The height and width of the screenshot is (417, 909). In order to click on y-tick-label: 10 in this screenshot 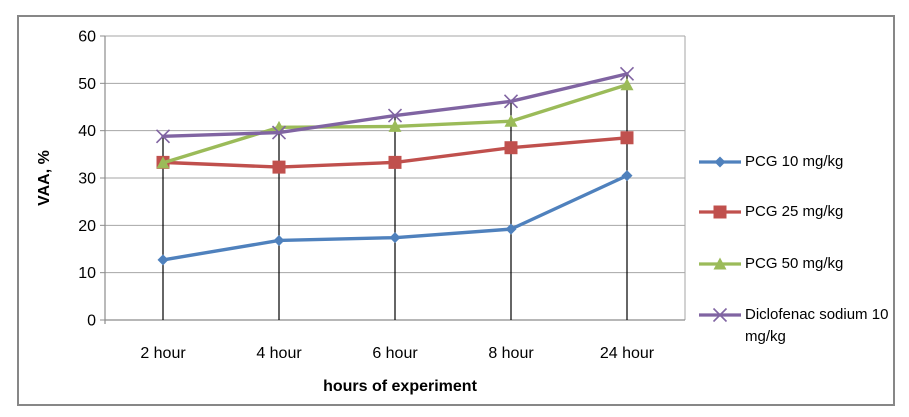, I will do `click(87, 273)`.